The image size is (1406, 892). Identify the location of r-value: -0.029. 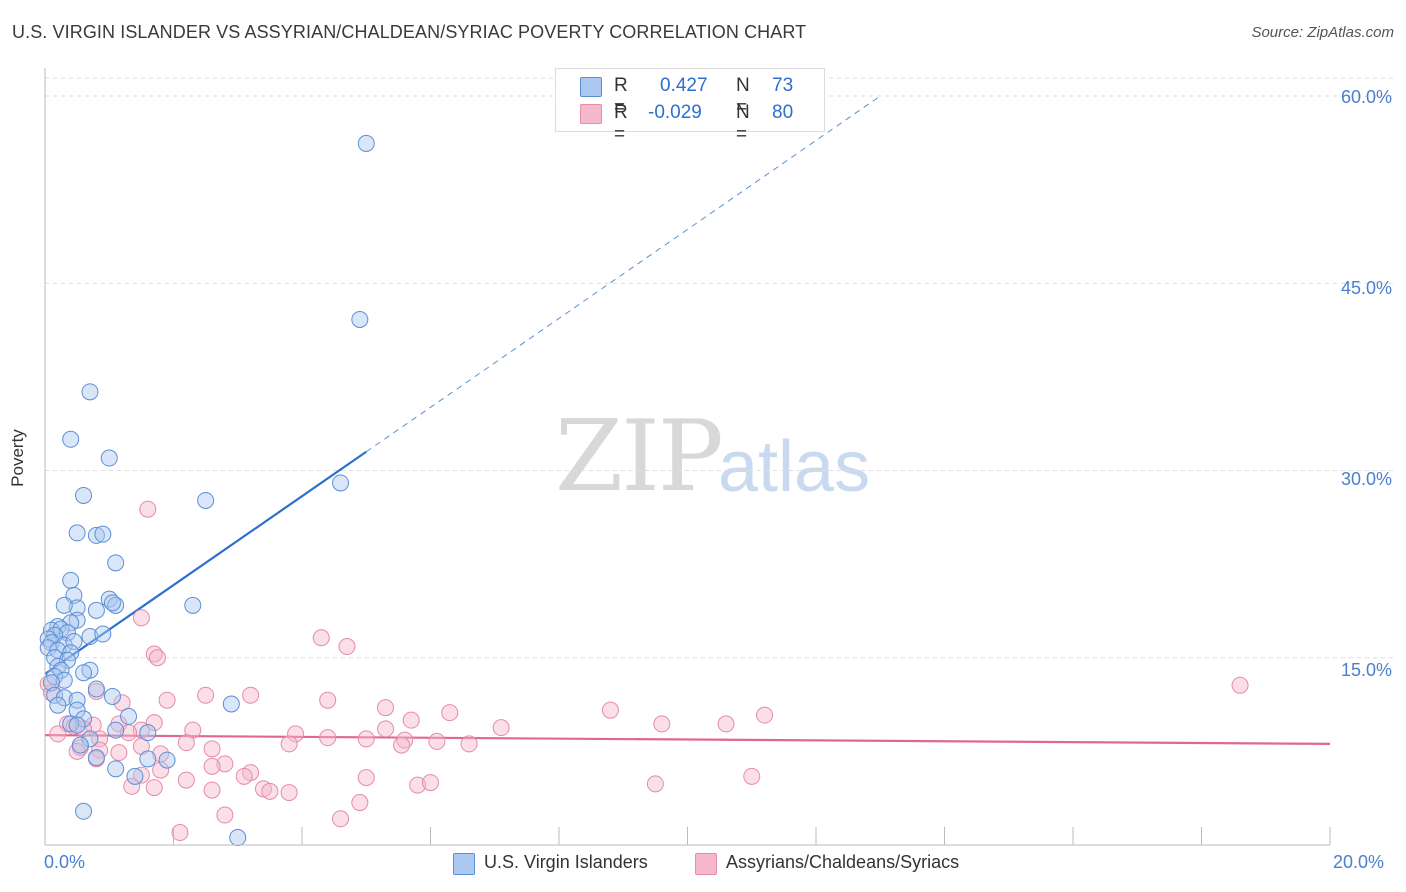
(675, 112).